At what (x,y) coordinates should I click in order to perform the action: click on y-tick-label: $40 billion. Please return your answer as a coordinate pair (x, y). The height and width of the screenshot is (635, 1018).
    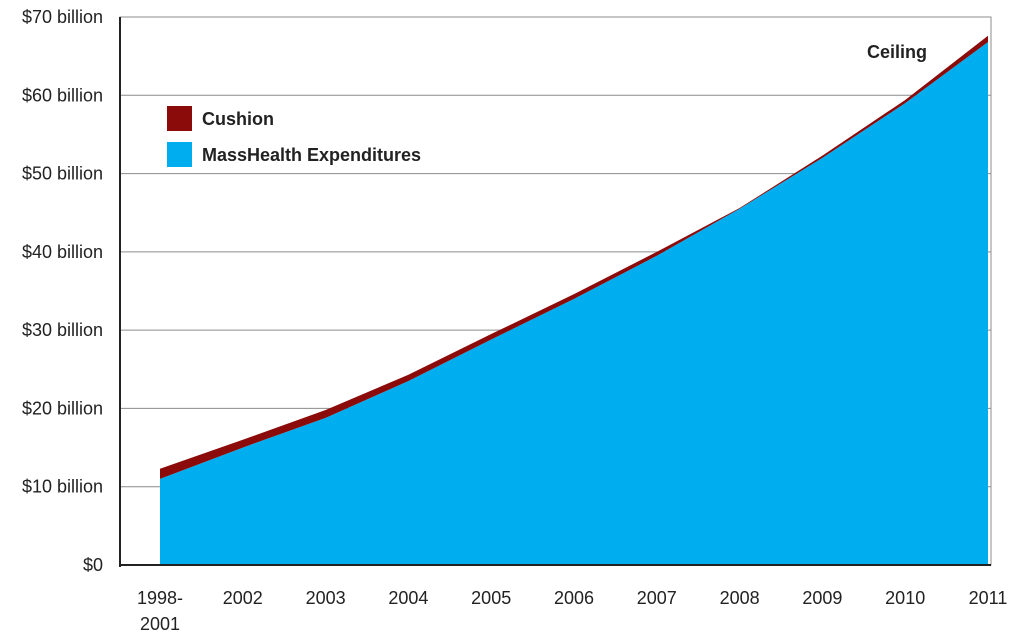
    Looking at the image, I should click on (62, 252).